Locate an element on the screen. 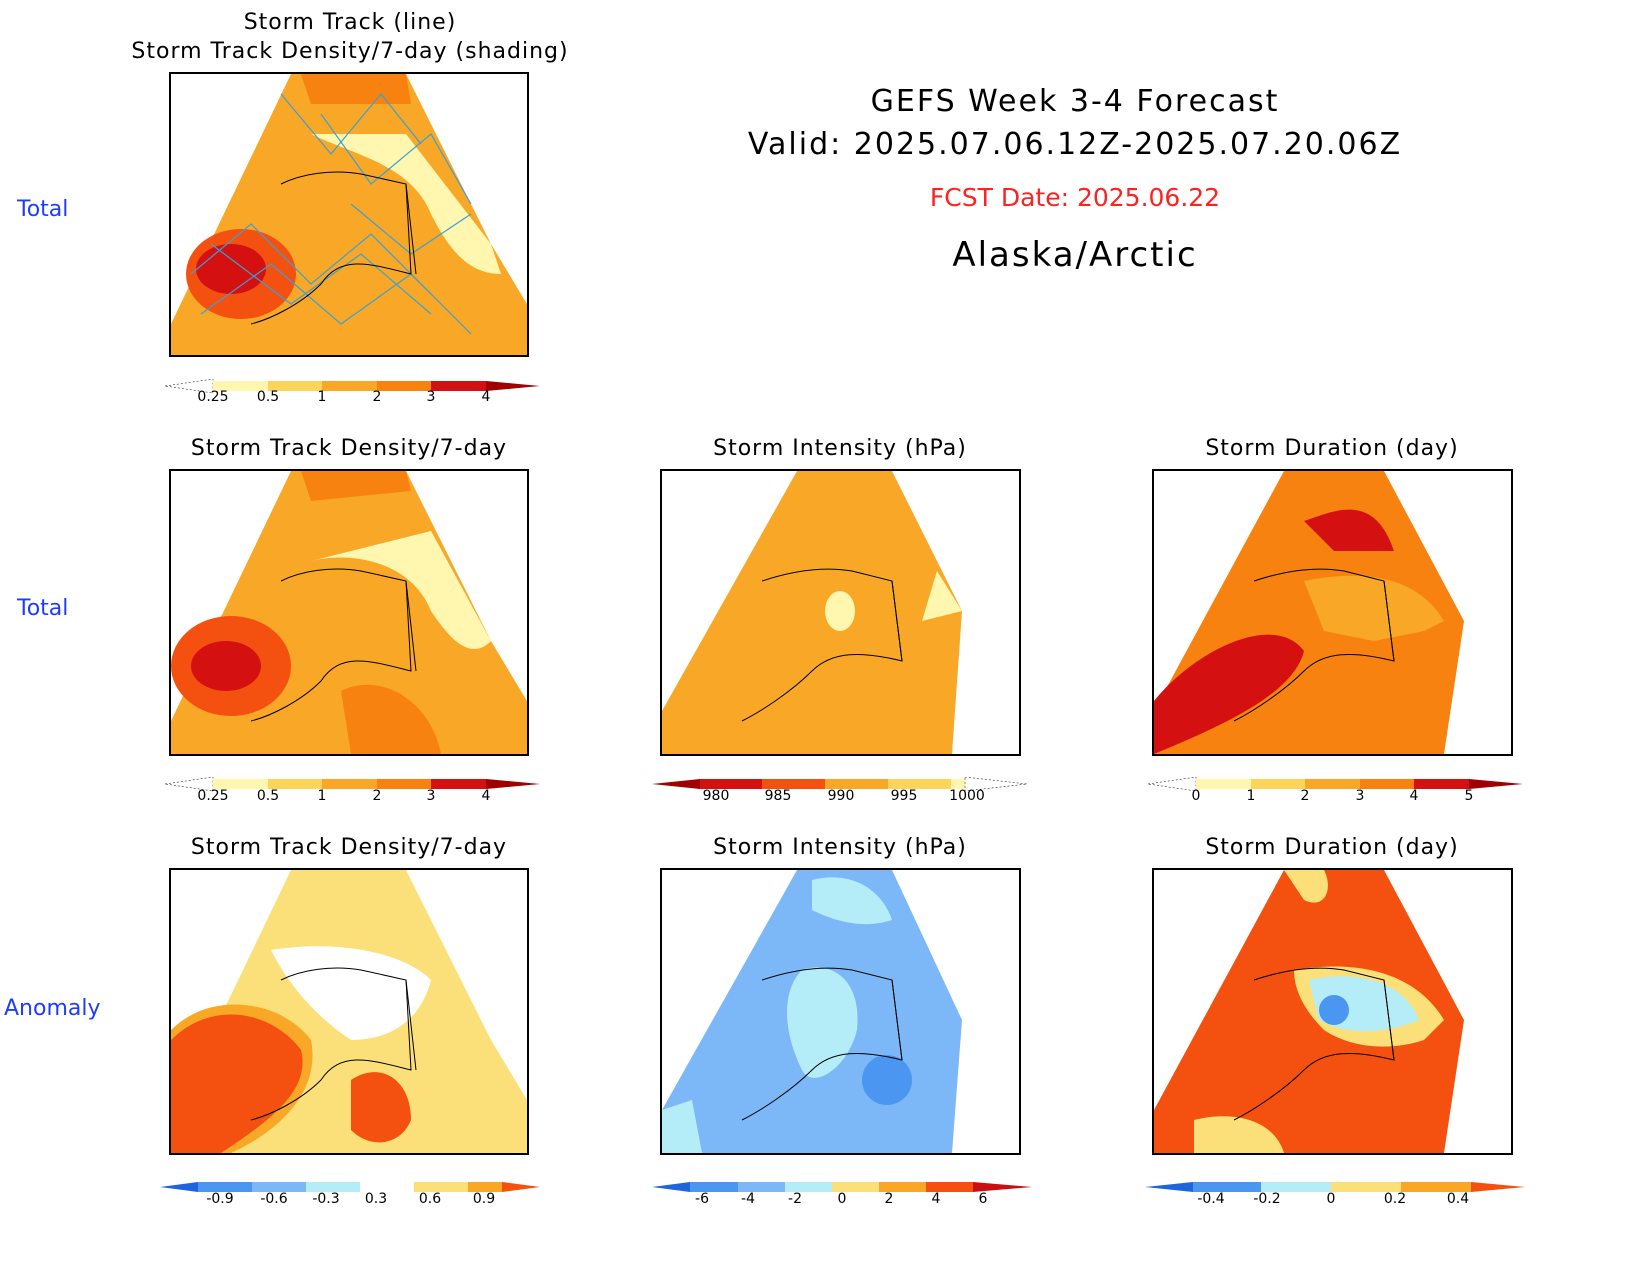  region-name: Alaska/Arctic is located at coordinates (1075, 255).